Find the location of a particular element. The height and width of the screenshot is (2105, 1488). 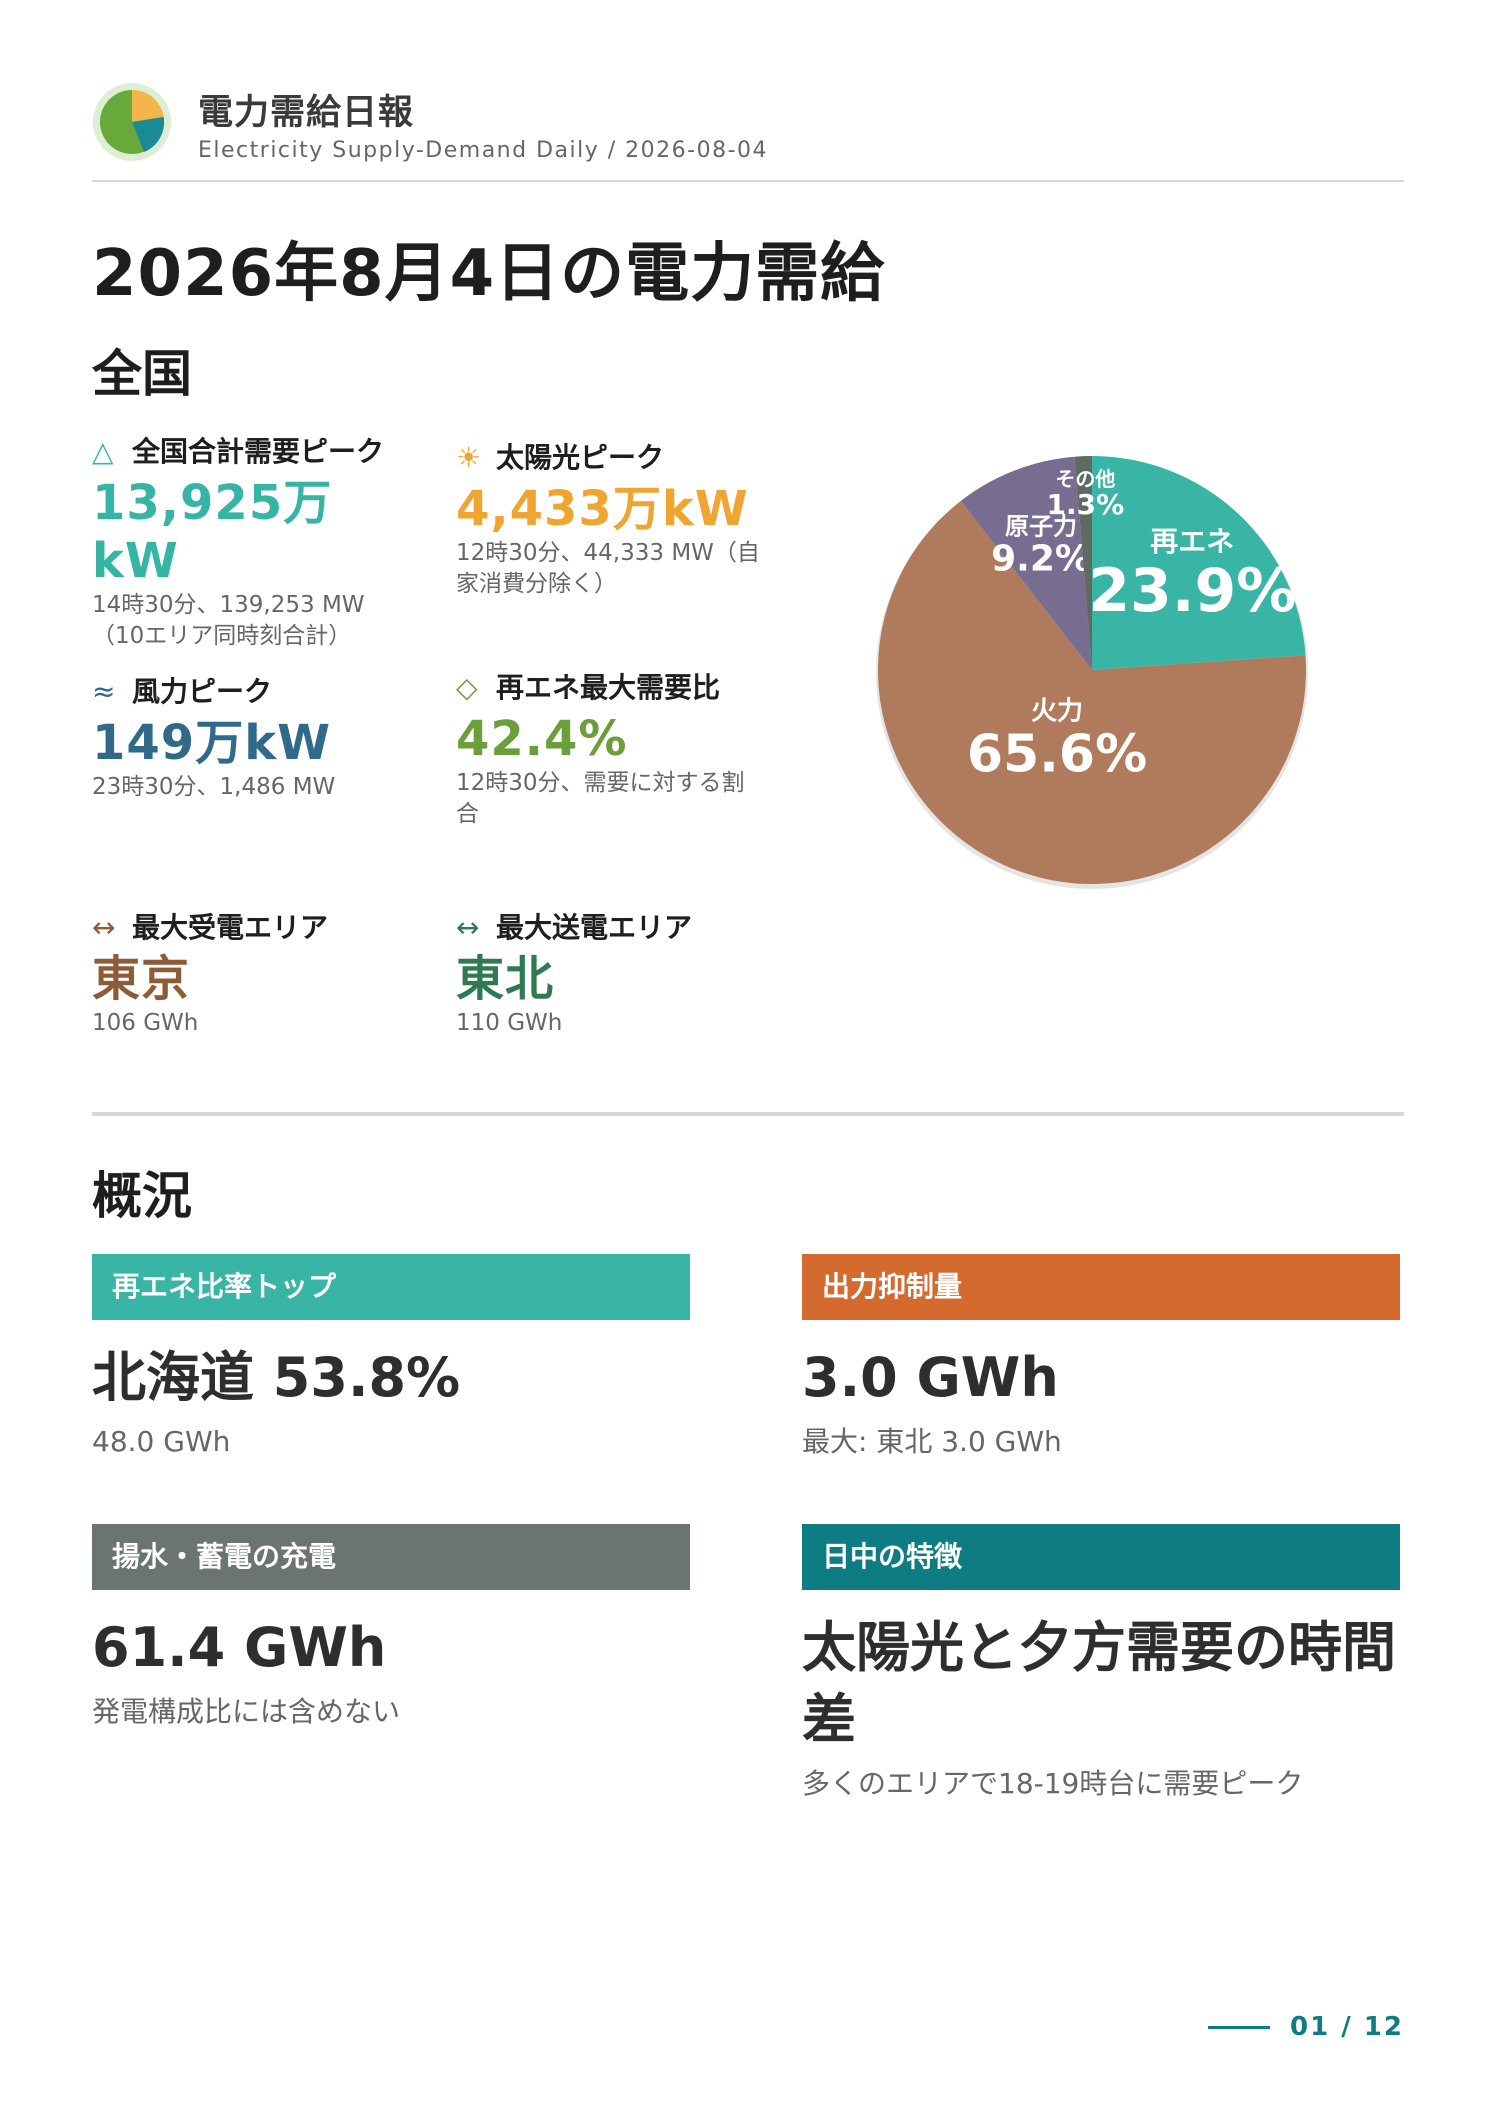

page-title: 2026年8月4日の電力需給 is located at coordinates (489, 274).